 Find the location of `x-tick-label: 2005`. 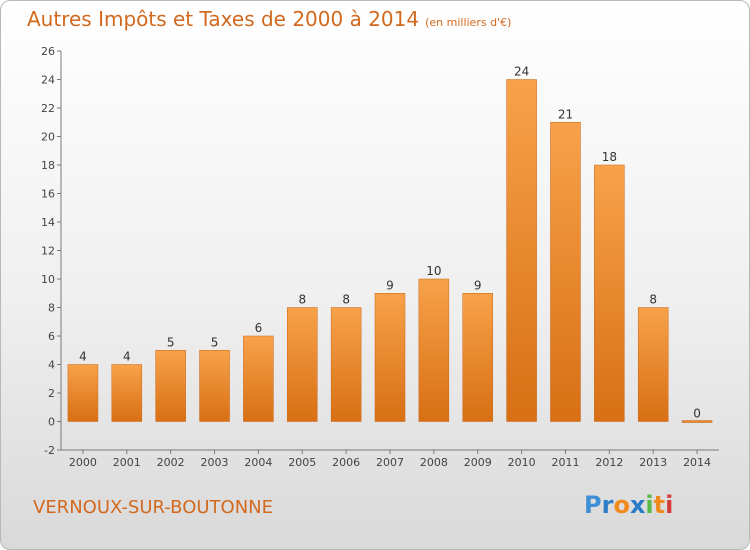

x-tick-label: 2005 is located at coordinates (302, 462).